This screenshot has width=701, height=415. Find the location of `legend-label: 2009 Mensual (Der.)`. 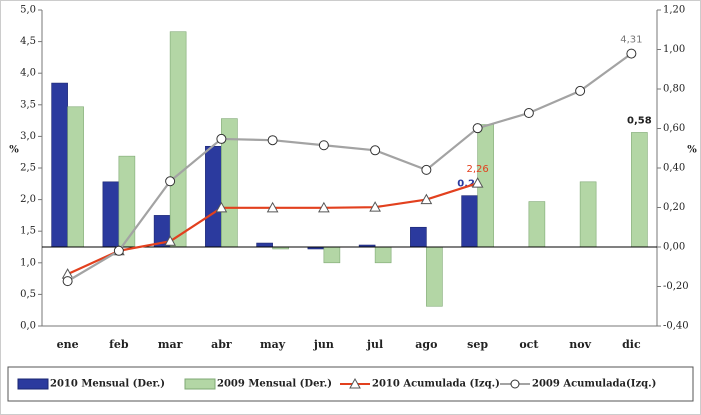

legend-label: 2009 Mensual (Der.) is located at coordinates (274, 384).